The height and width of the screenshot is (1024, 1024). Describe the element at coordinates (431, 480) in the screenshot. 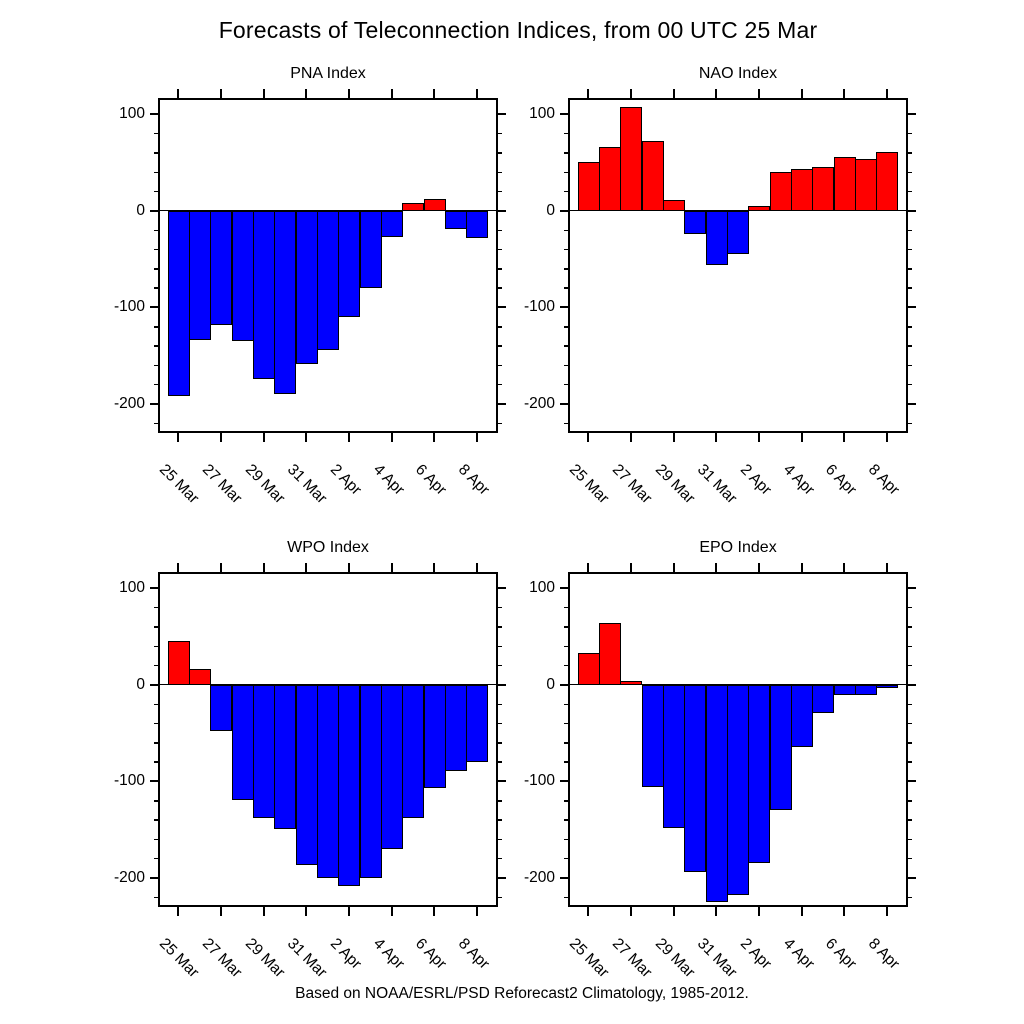

I see `x-tick-label: 6 Apr` at that location.